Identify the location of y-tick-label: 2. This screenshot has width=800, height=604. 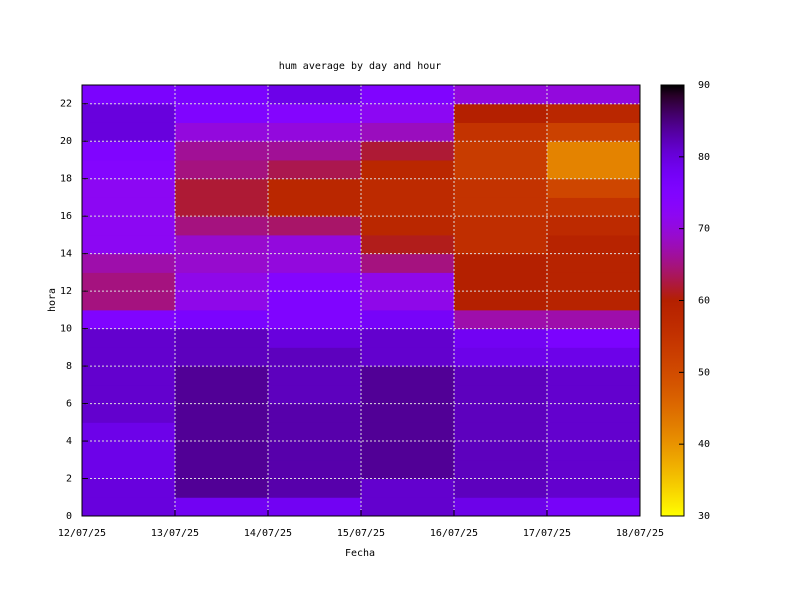
(69, 479).